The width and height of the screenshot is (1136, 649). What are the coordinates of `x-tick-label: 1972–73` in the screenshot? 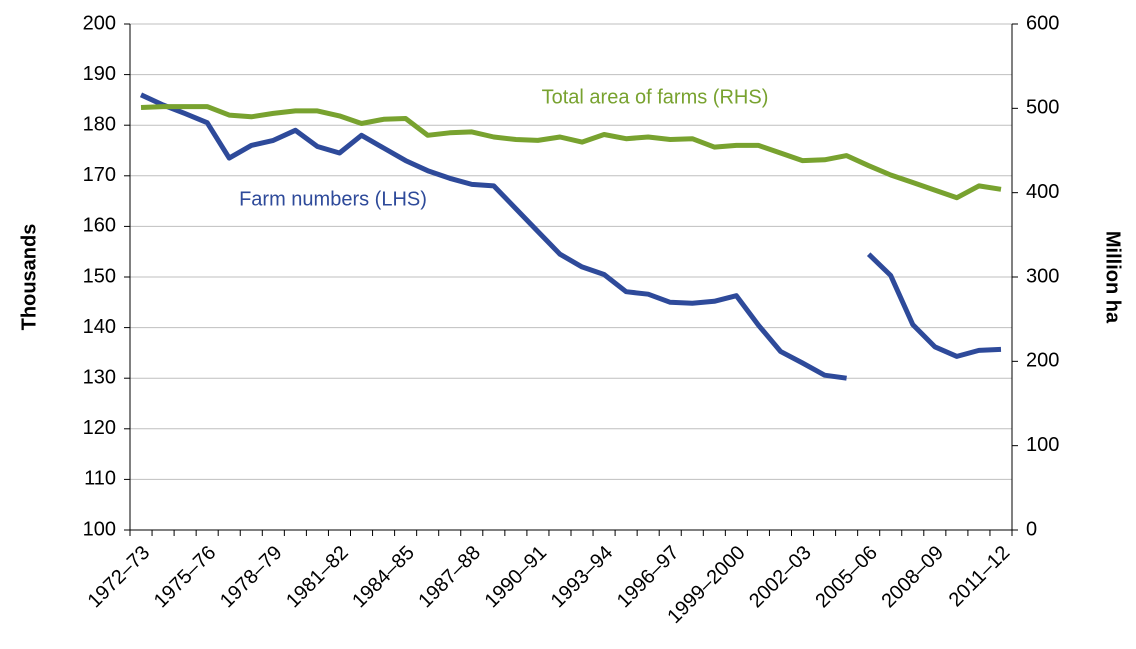 It's located at (119, 577).